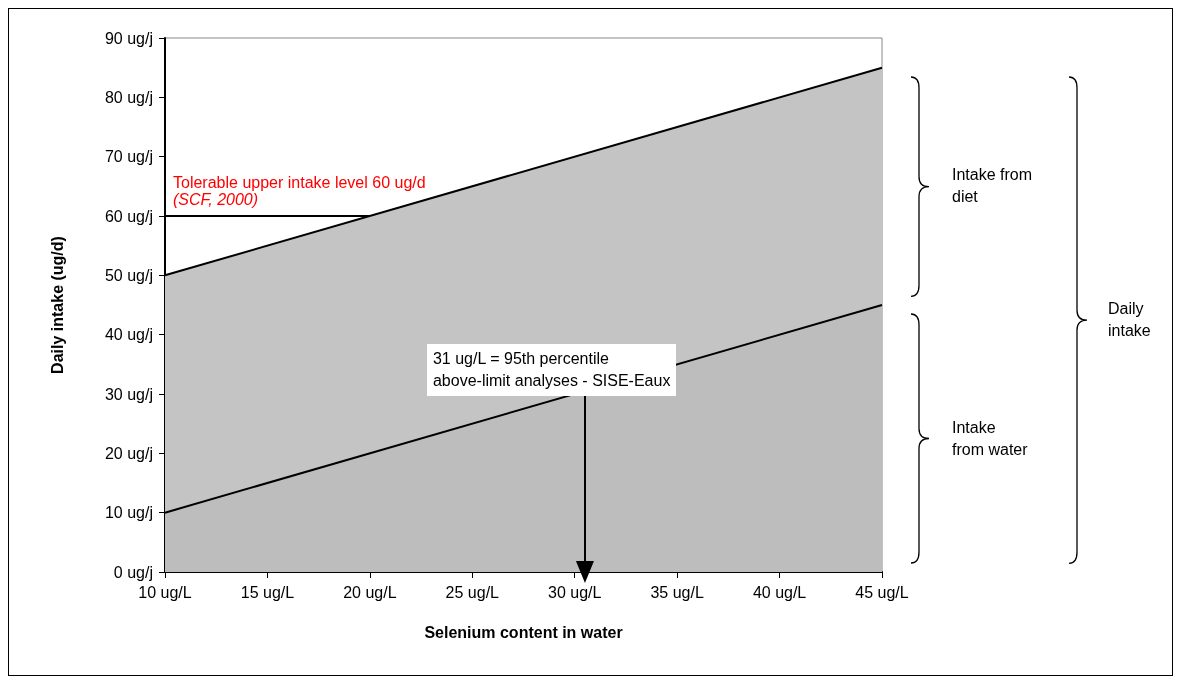 The width and height of the screenshot is (1183, 686). What do you see at coordinates (370, 592) in the screenshot?
I see `x-tick-label: 20 ug/L` at bounding box center [370, 592].